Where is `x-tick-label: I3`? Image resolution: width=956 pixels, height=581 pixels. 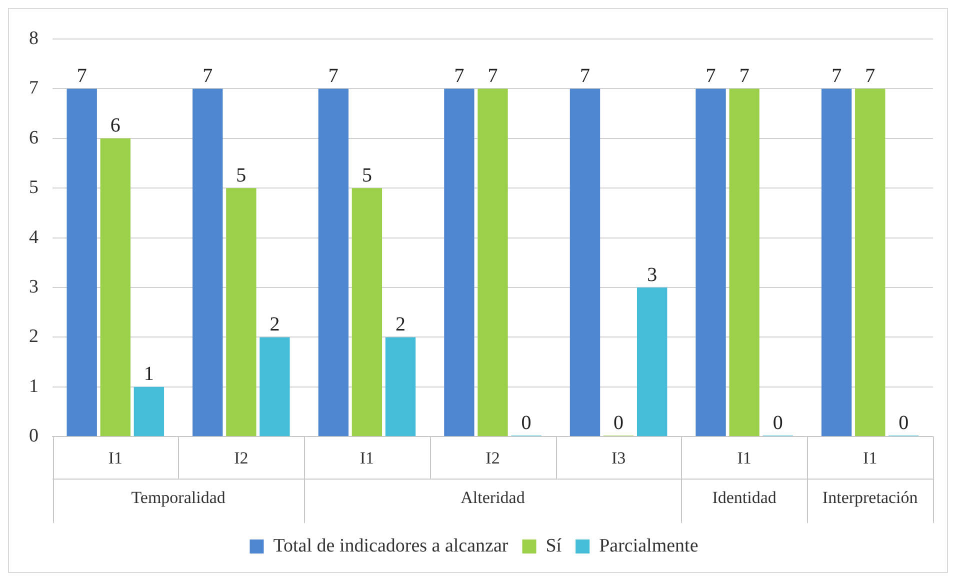
x-tick-label: I3 is located at coordinates (618, 458).